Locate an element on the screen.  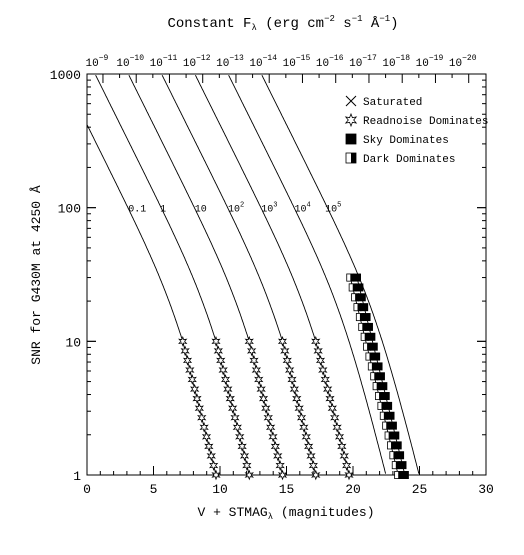
legend-dark-marker-fill is located at coordinates (353, 158).